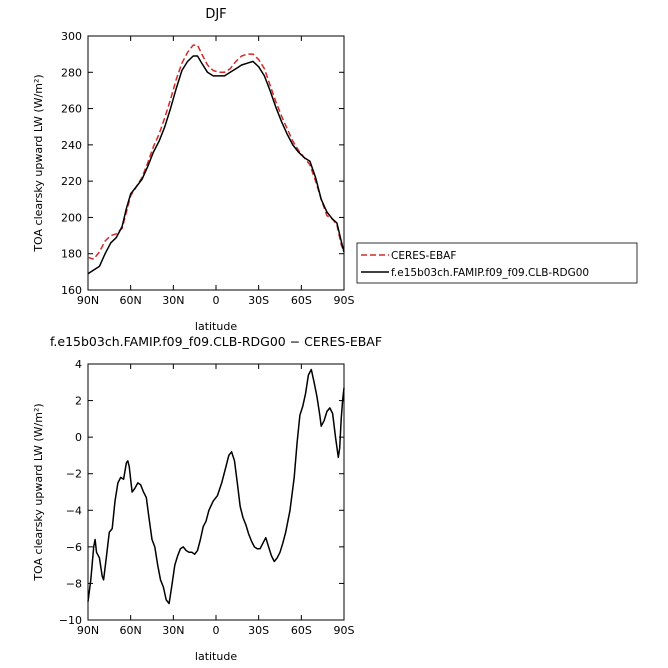 This screenshot has height=668, width=668. What do you see at coordinates (38, 163) in the screenshot?
I see `top-y-axis-label: TOA clearsky upward LW (W/m²)` at bounding box center [38, 163].